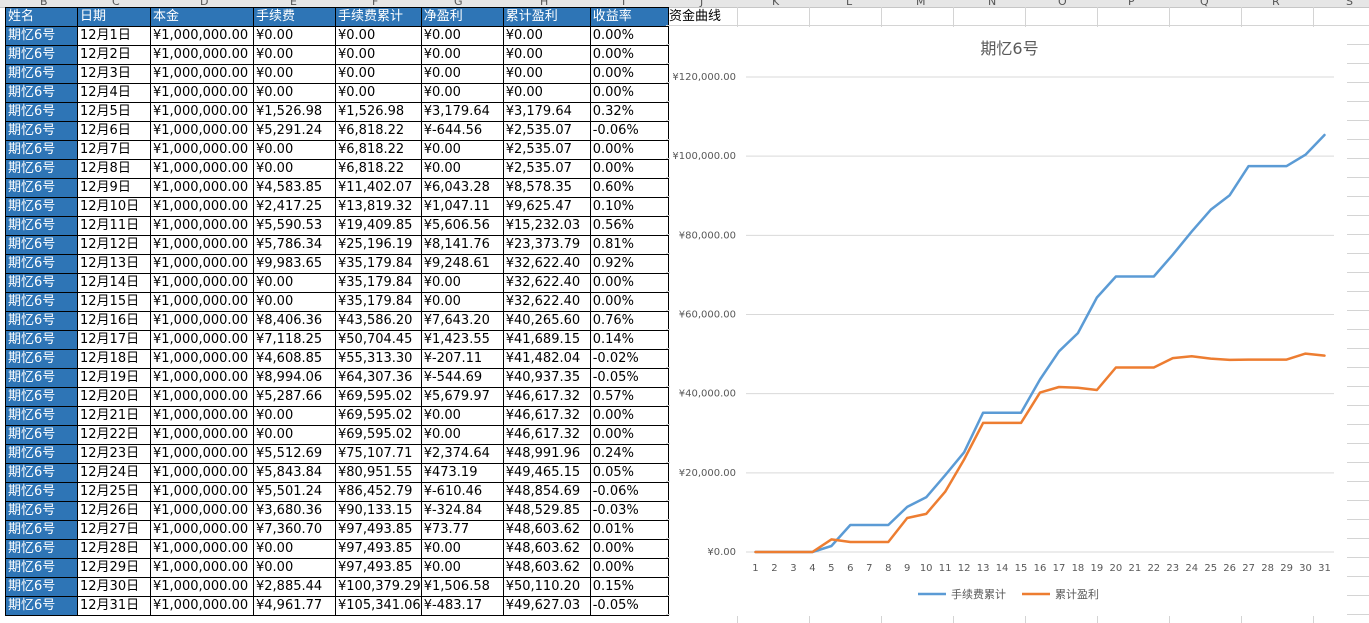  What do you see at coordinates (114, 416) in the screenshot?
I see `data-cell: 12月21日` at bounding box center [114, 416].